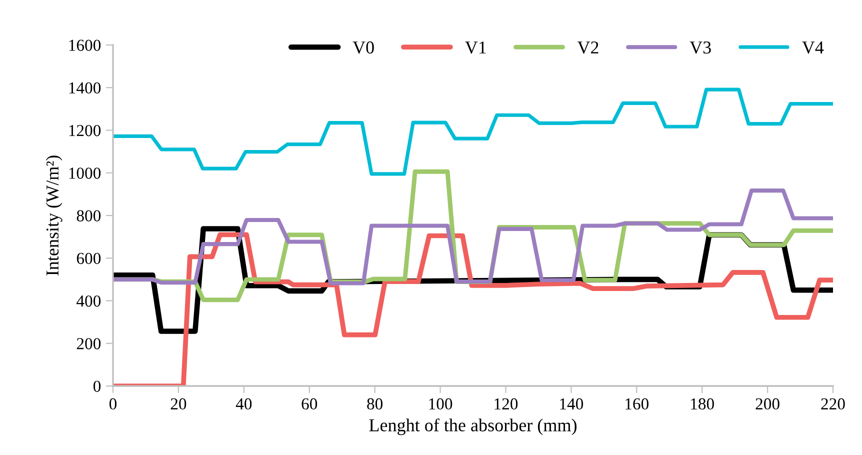 This screenshot has height=455, width=862. Describe the element at coordinates (475, 48) in the screenshot. I see `legend-label: V1` at that location.